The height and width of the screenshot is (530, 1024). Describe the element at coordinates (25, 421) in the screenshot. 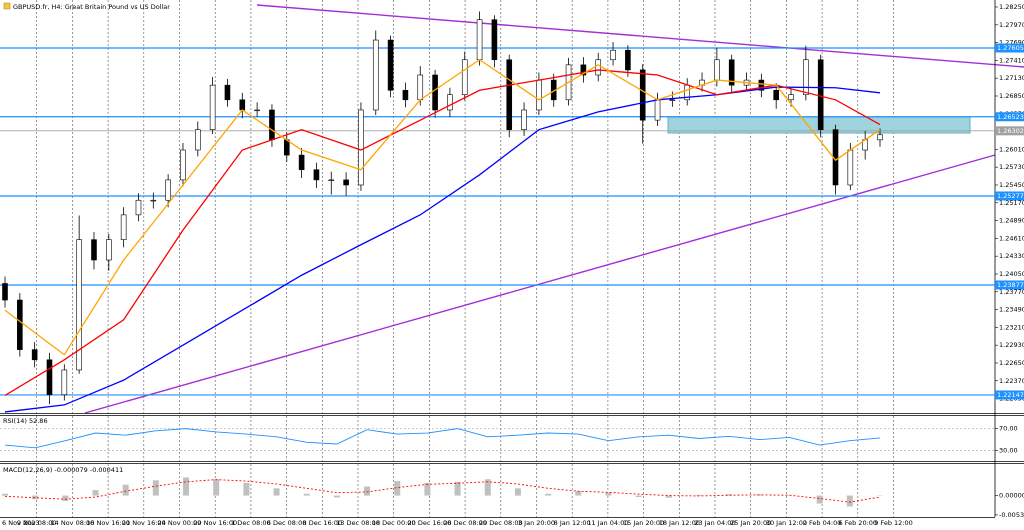

I see `rsi-title: RSI(14) 52.86` at that location.